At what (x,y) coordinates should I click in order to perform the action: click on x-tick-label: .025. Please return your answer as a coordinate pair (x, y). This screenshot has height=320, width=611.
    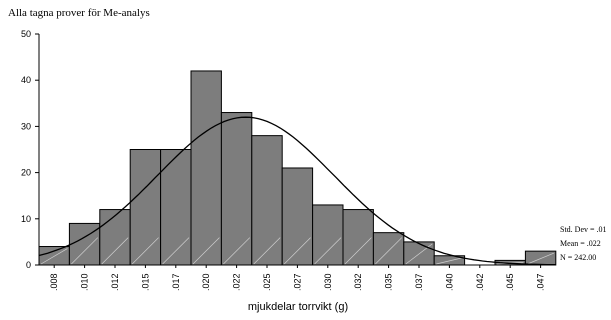
    Looking at the image, I should click on (267, 282).